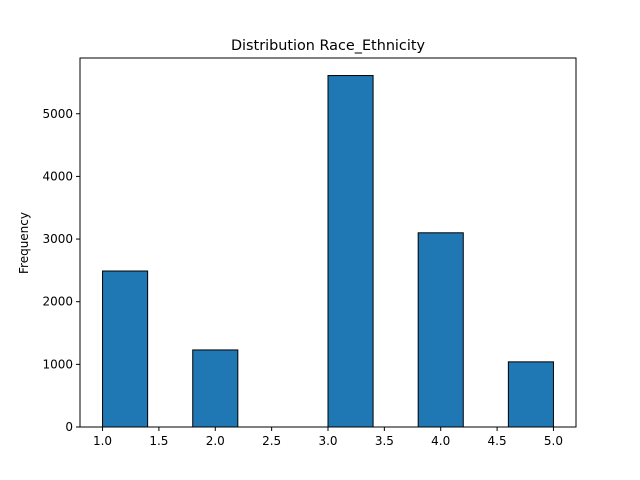 This screenshot has width=640, height=480. I want to click on chart-title: Distribution Race_Ethnicity, so click(328, 46).